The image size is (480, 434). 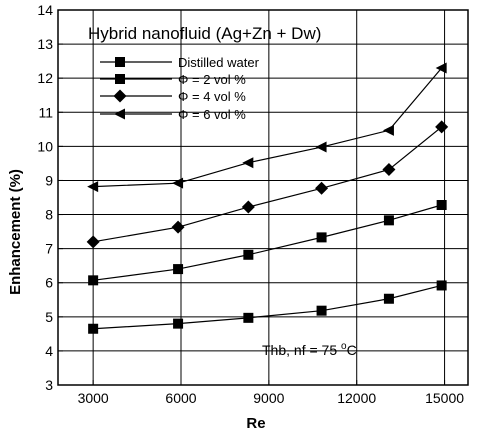 I want to click on y-tick-label: 8, so click(x=49, y=215).